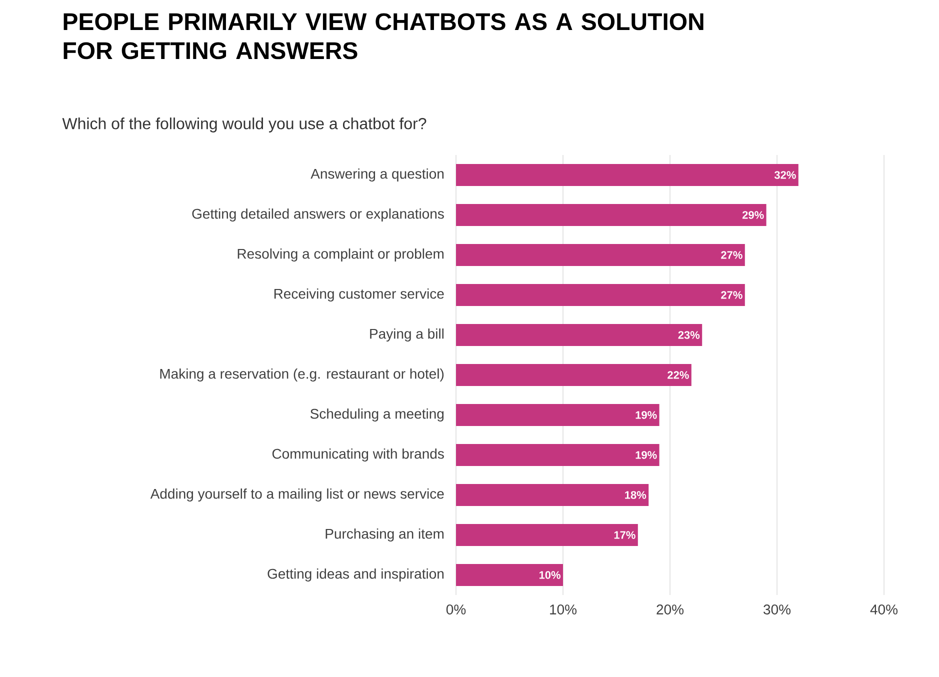 This screenshot has width=939, height=677. Describe the element at coordinates (318, 215) in the screenshot. I see `y-tick-label: Getting detailed answers or explanations` at that location.